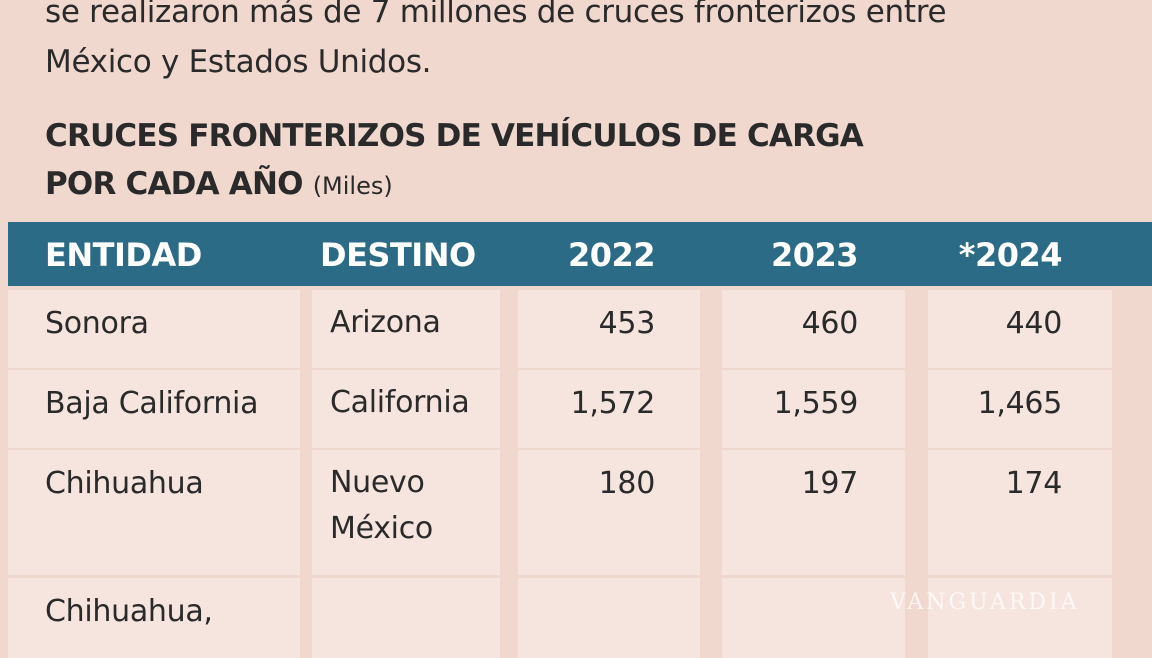  What do you see at coordinates (613, 403) in the screenshot?
I see `cell-value: 1,572` at bounding box center [613, 403].